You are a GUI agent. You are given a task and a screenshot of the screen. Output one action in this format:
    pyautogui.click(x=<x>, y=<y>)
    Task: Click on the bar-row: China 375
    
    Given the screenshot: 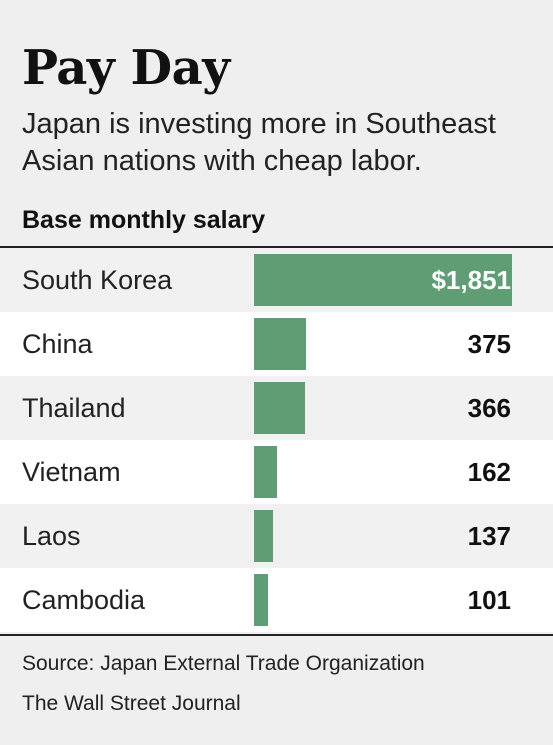 What is the action you would take?
    pyautogui.click(x=276, y=344)
    